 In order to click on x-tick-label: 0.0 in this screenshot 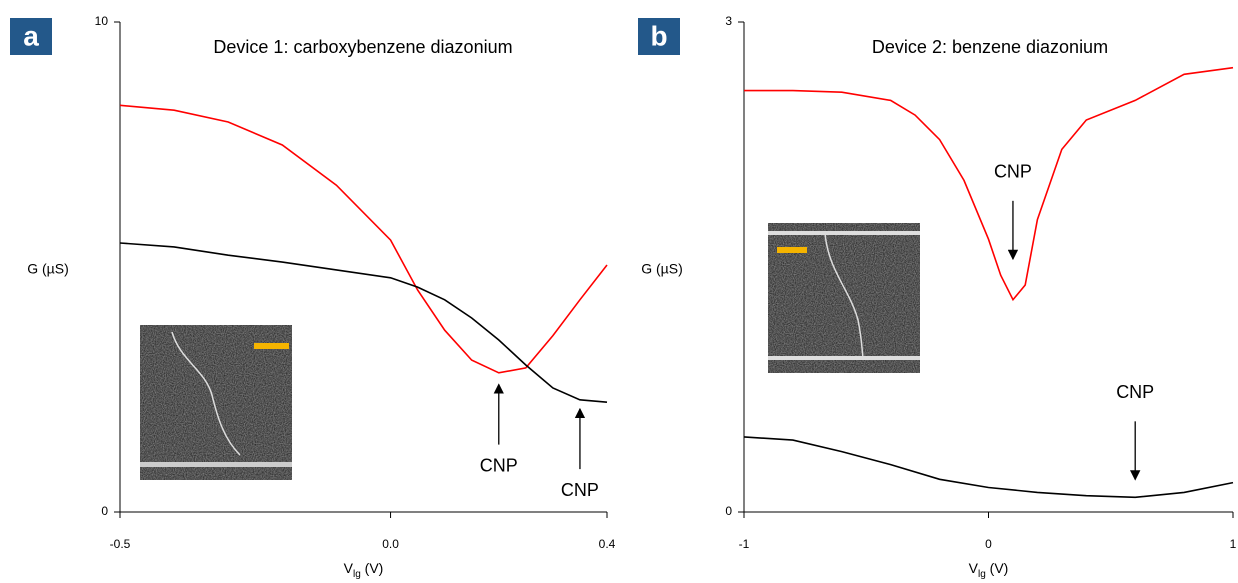, I will do `click(390, 544)`.